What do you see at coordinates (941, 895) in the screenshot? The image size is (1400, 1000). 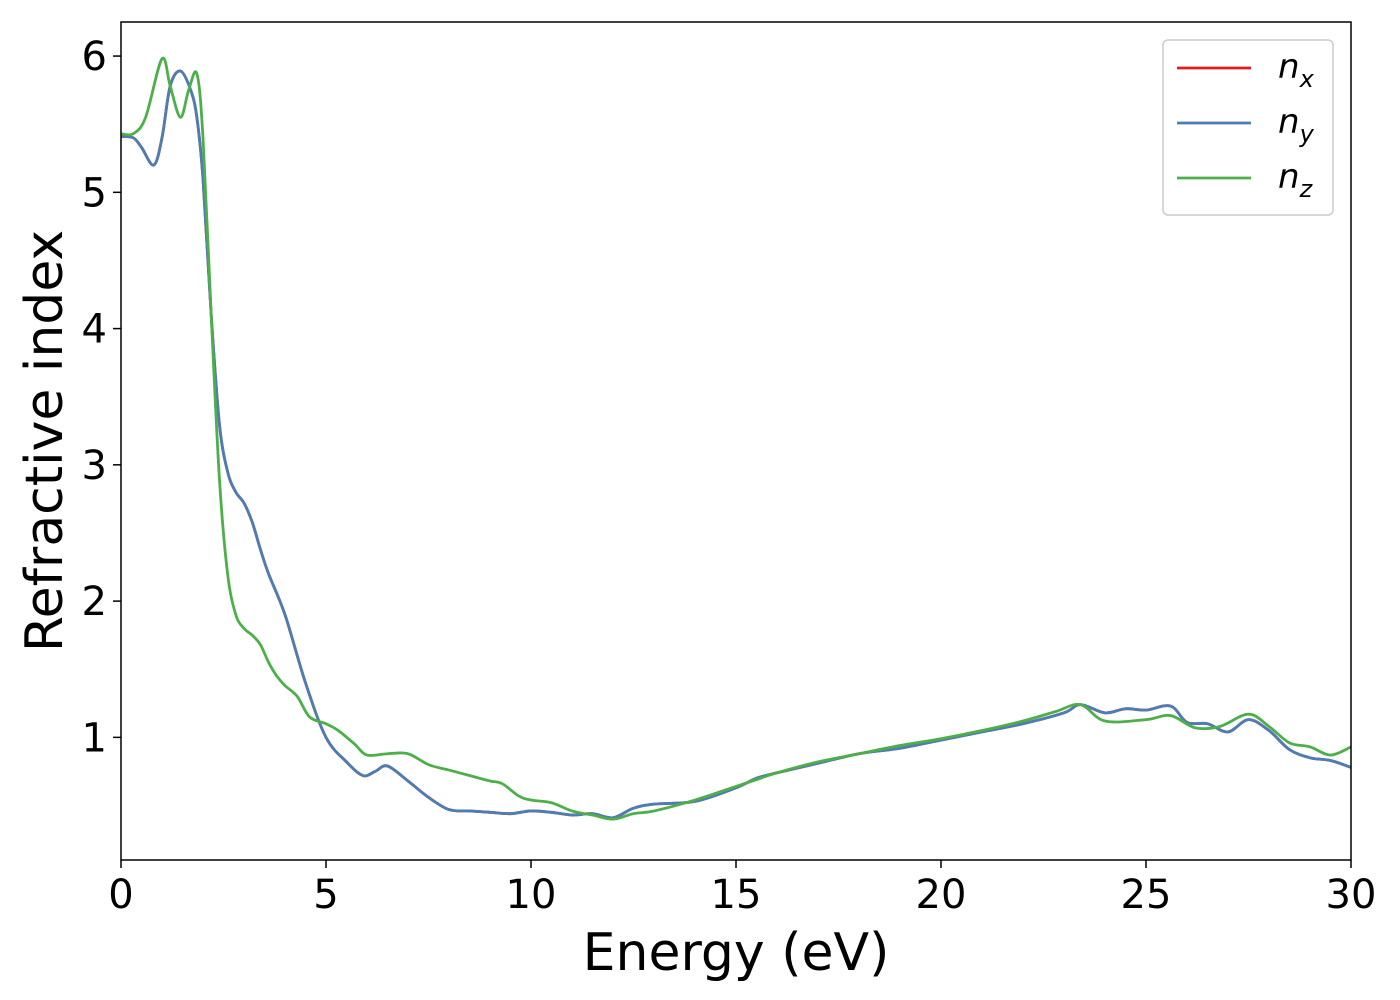 I see `x-tick-label: 20` at bounding box center [941, 895].